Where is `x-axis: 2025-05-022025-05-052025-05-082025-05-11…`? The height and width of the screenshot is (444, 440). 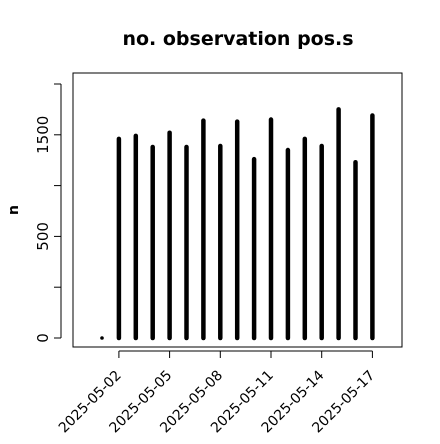 x-axis: 2025-05-022025-05-052025-05-082025-05-11… is located at coordinates (217, 393).